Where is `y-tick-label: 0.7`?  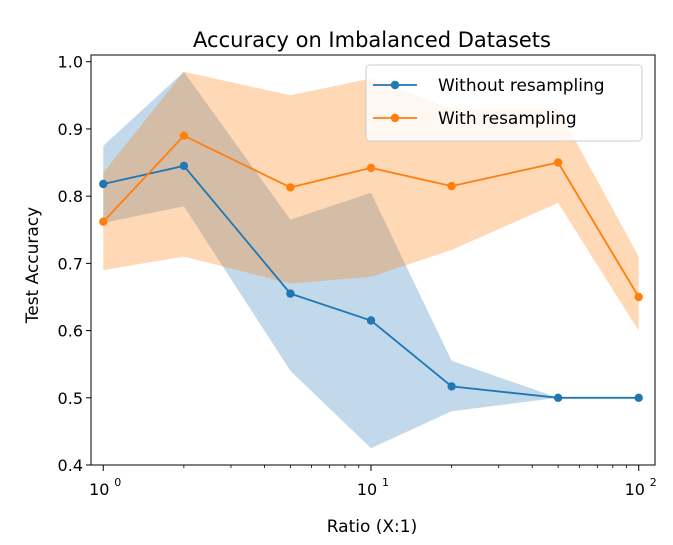 y-tick-label: 0.7 is located at coordinates (70, 263).